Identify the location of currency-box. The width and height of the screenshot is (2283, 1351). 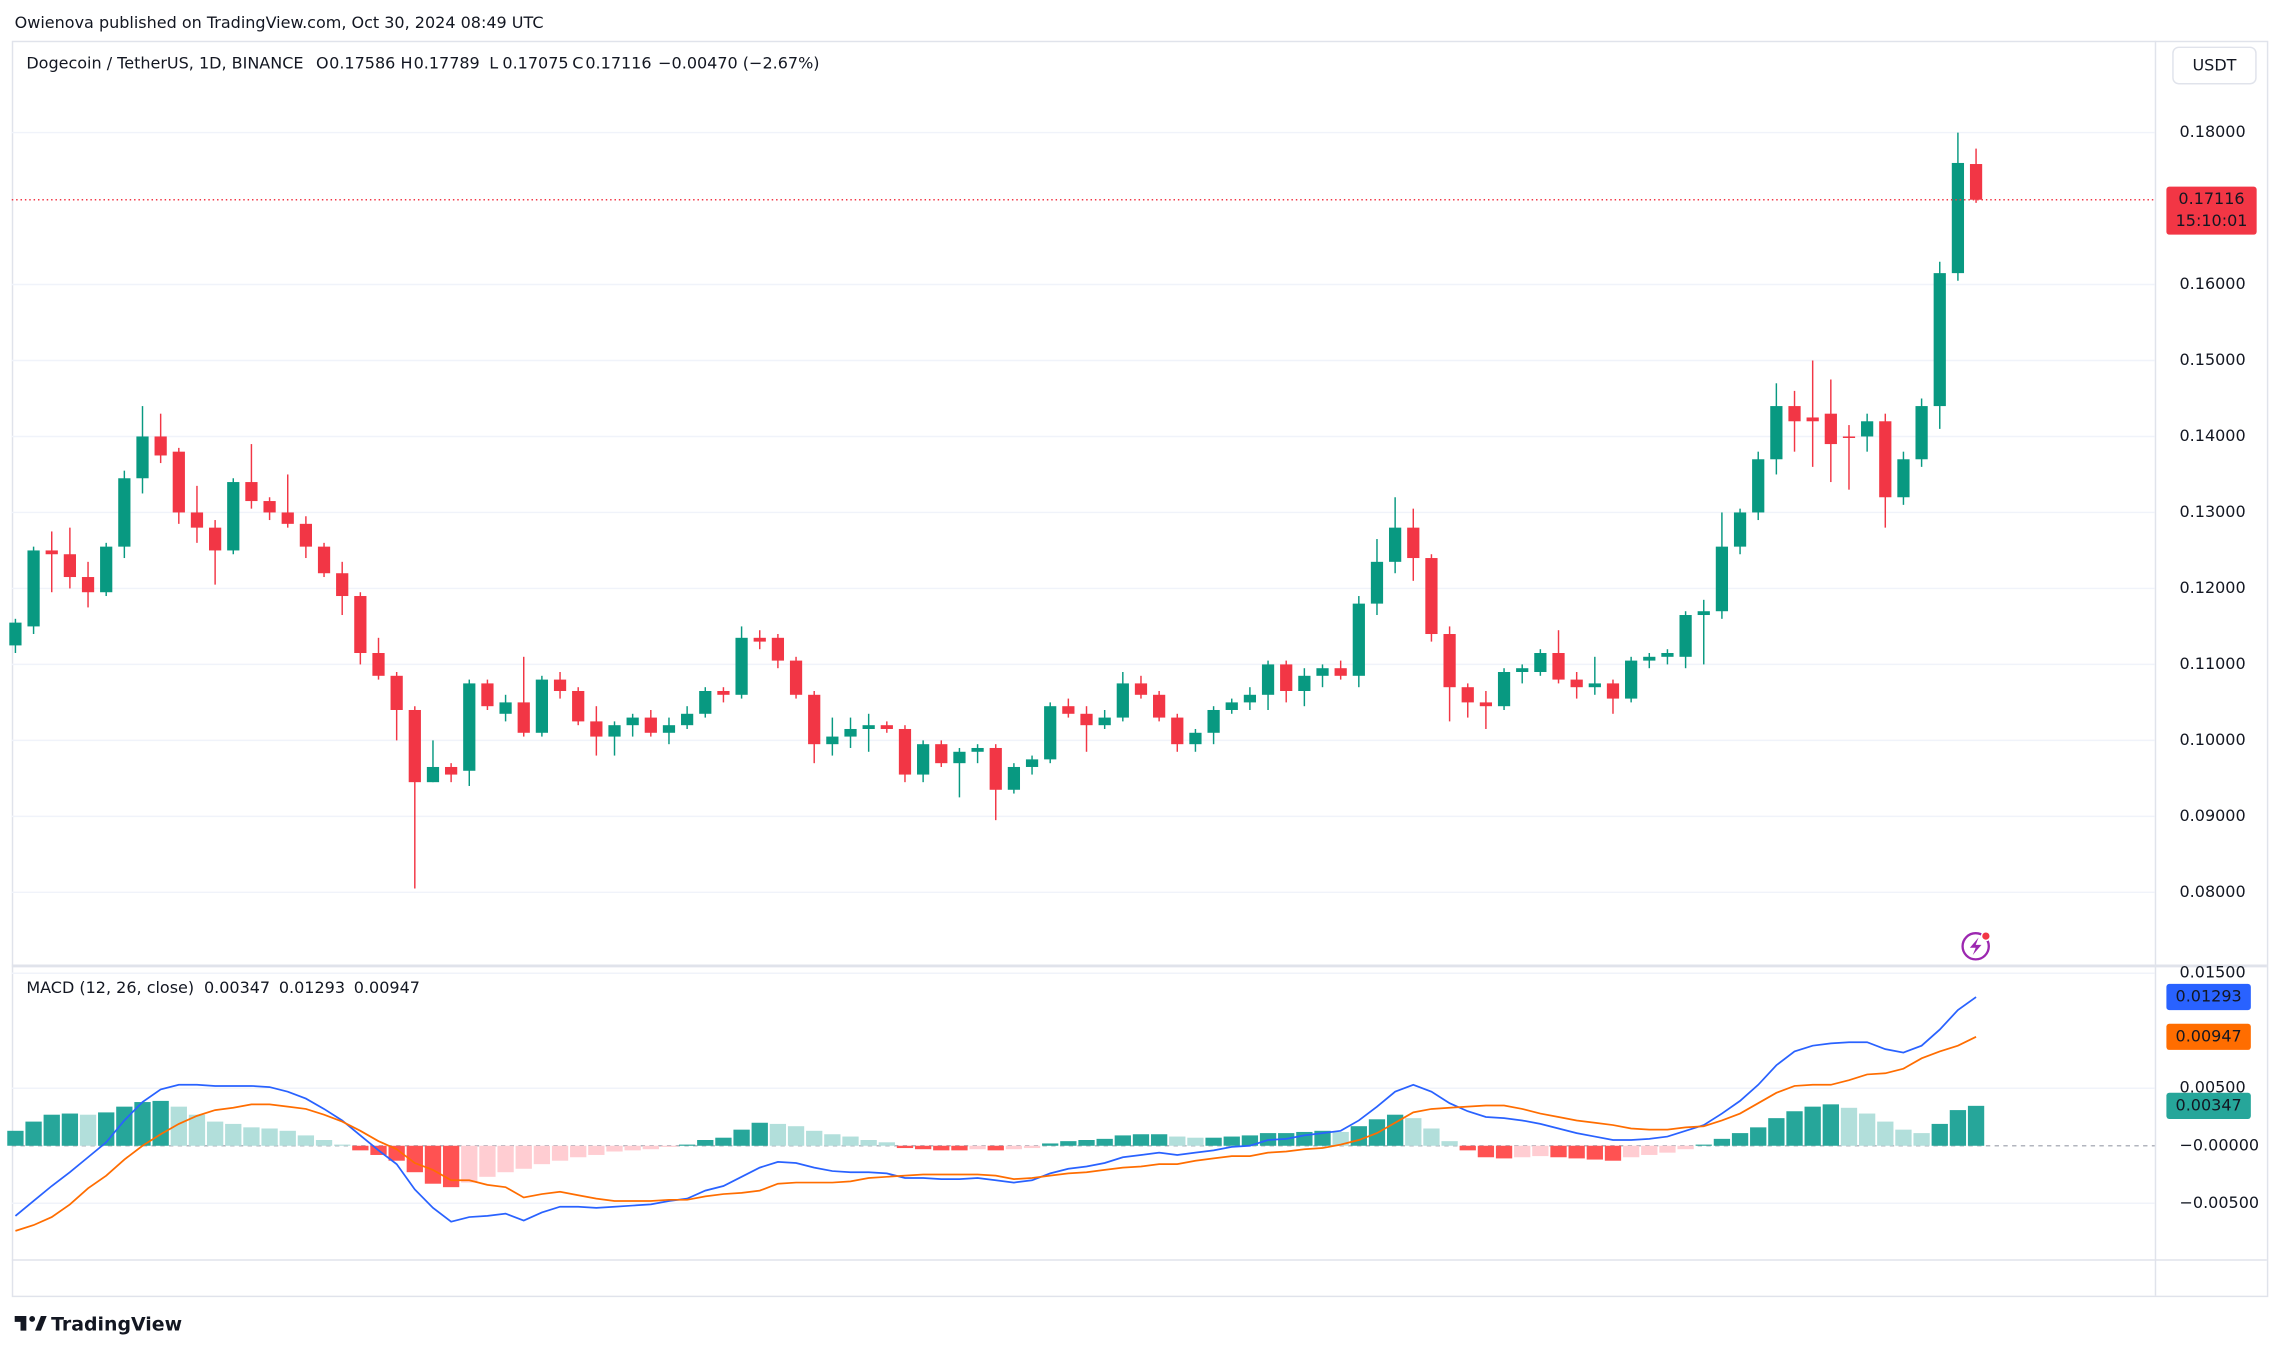
(2214, 65).